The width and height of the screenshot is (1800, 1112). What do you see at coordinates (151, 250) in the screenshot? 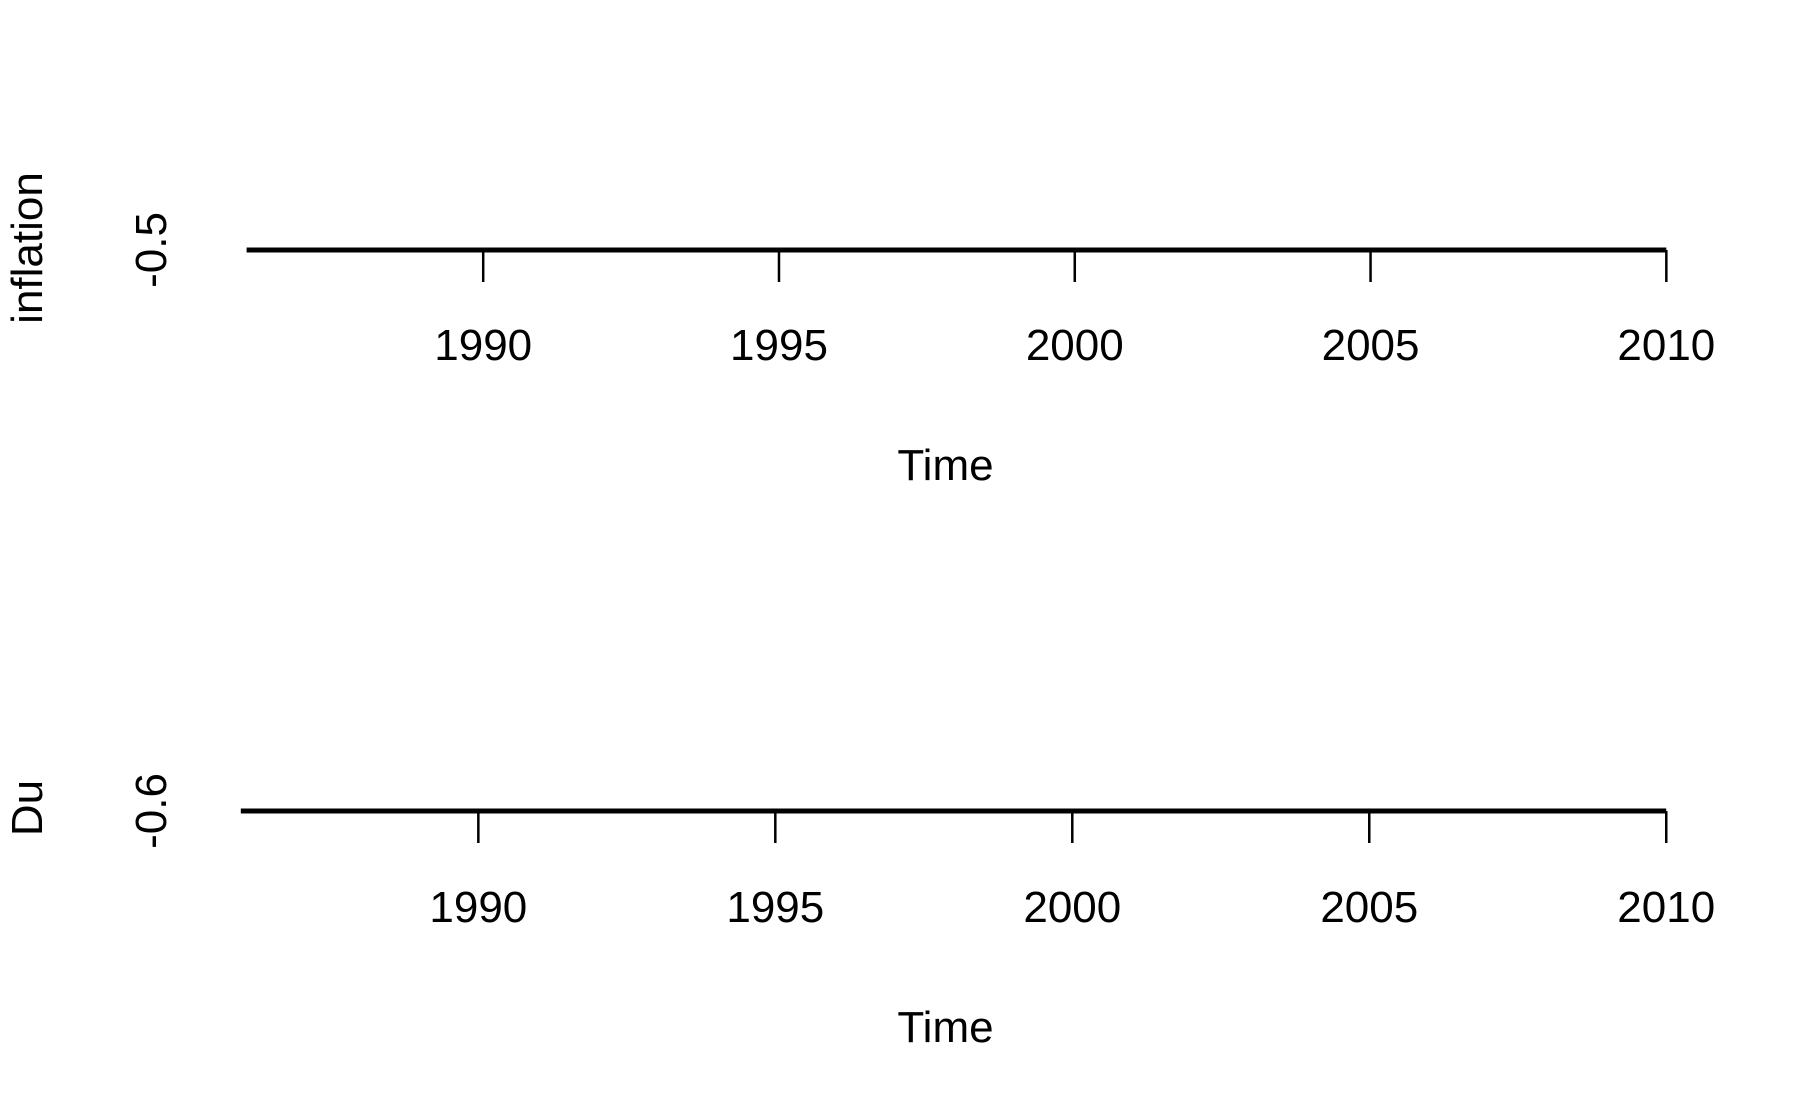
I see `y-tick-label: -0.5` at bounding box center [151, 250].